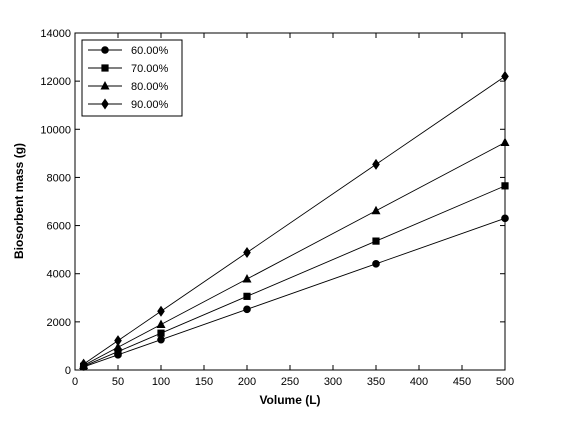  Describe the element at coordinates (59, 227) in the screenshot. I see `y-tick-label-3: 6000` at that location.